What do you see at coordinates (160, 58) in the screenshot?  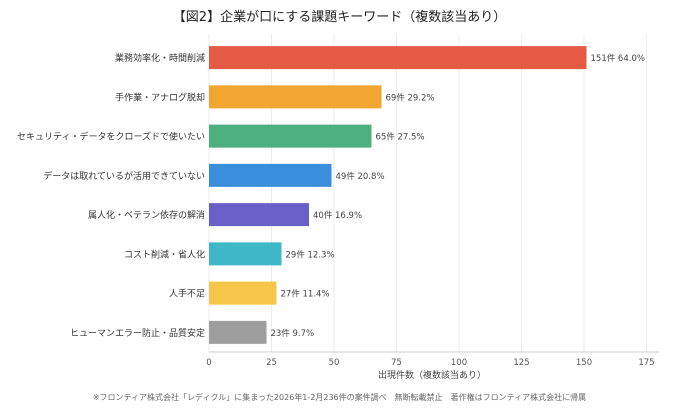 I see `category-label: 業務効率化・時間削減` at bounding box center [160, 58].